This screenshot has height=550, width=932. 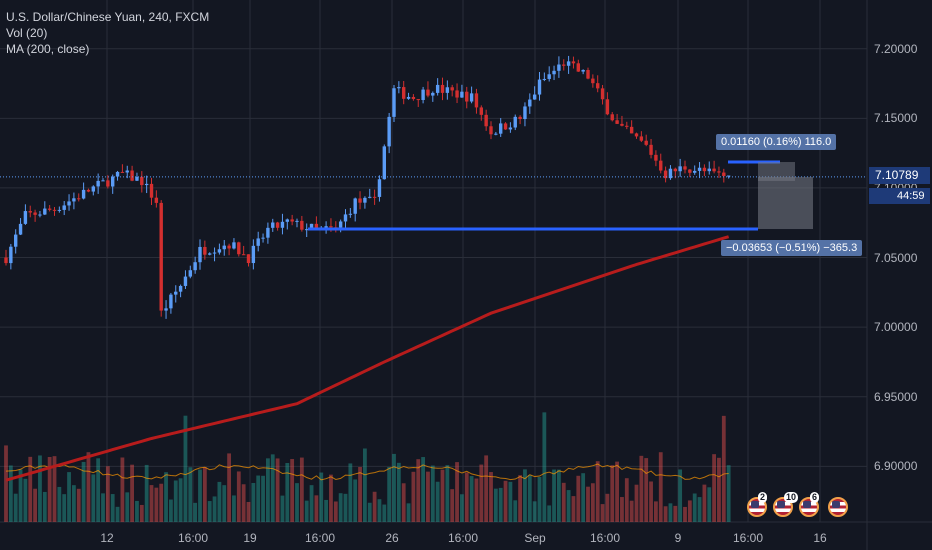 What do you see at coordinates (786, 504) in the screenshot?
I see `us-flag-event-icon: 10` at bounding box center [786, 504].